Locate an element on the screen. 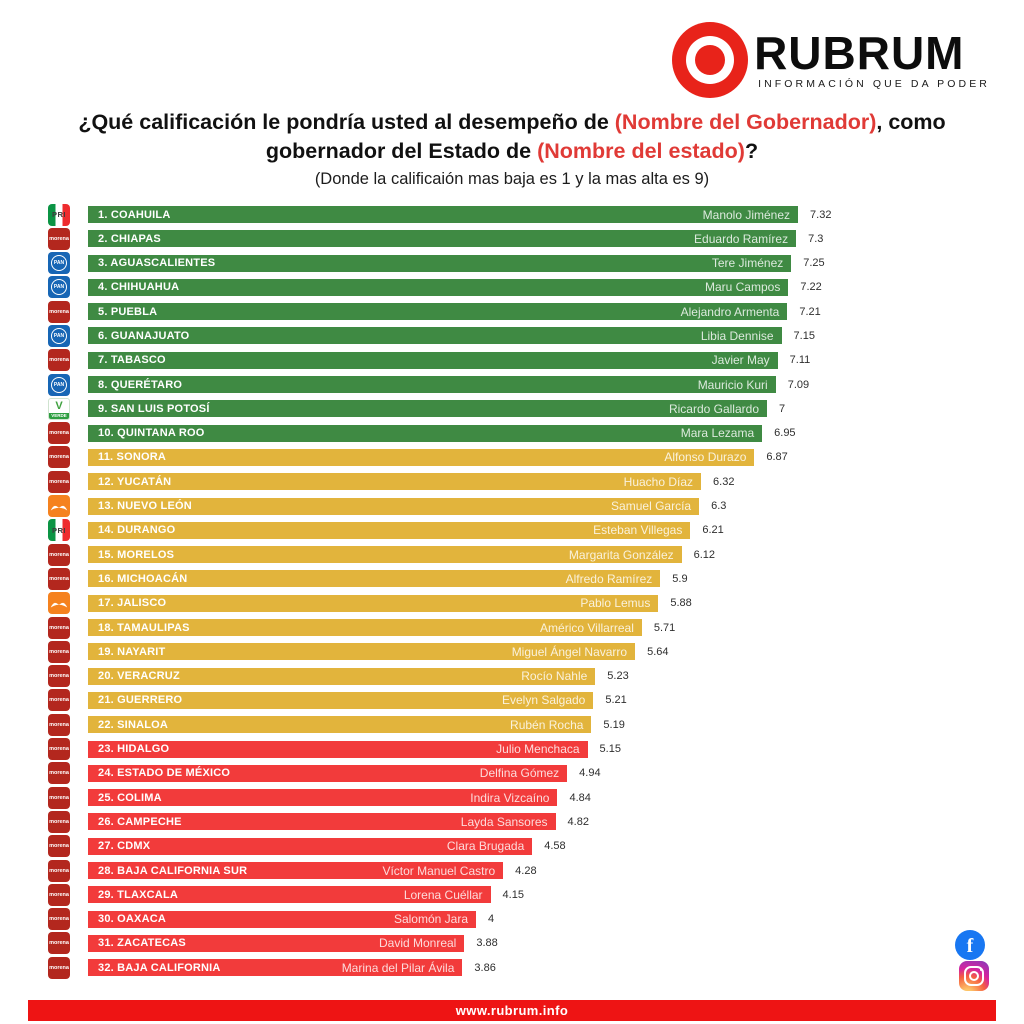  governor-name: Javier May is located at coordinates (740, 360).